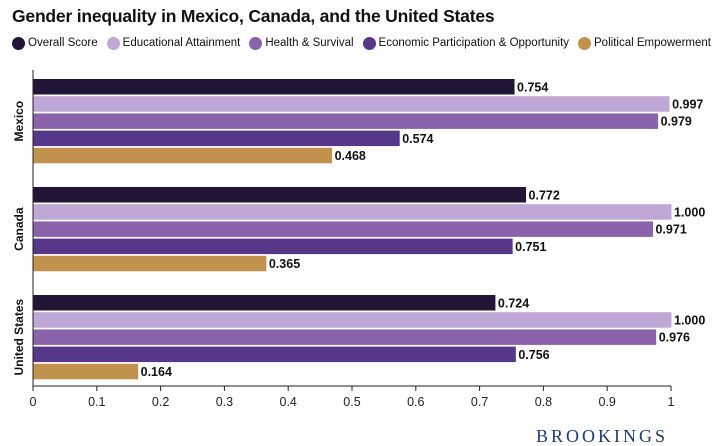  What do you see at coordinates (274, 354) in the screenshot?
I see `bar-united-states-economic-participation-and-opportunity` at bounding box center [274, 354].